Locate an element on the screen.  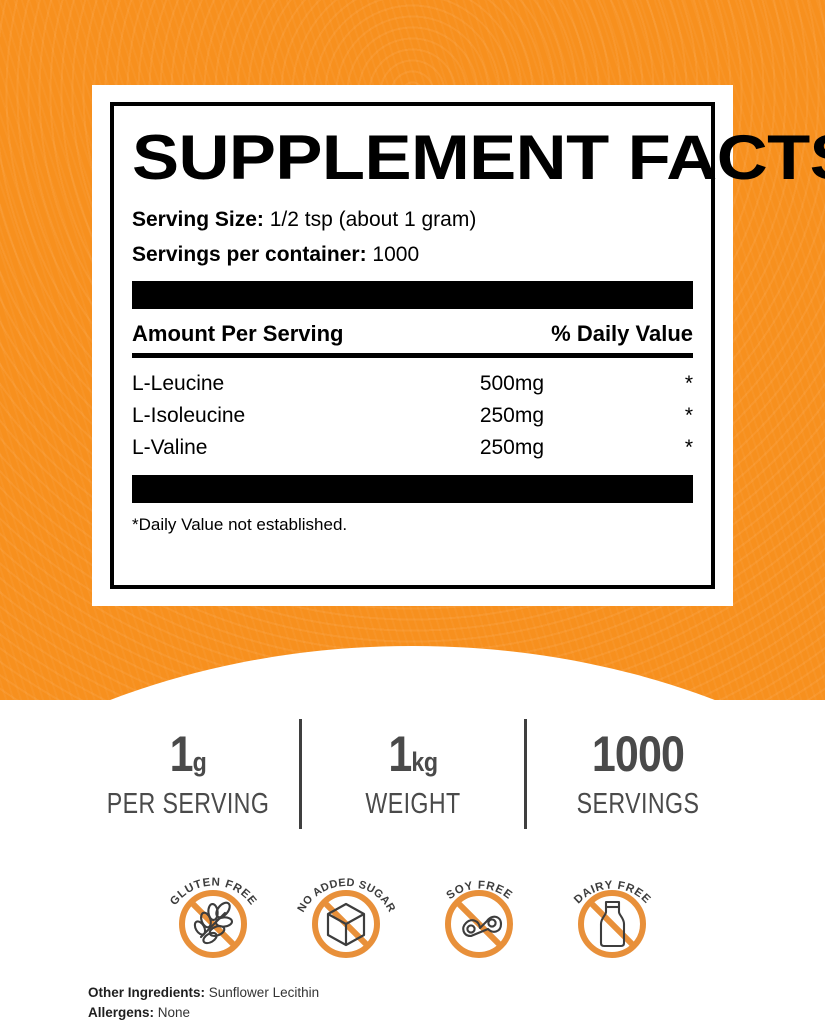
stat-weight: 1kg WEIGHT is located at coordinates (413, 774).